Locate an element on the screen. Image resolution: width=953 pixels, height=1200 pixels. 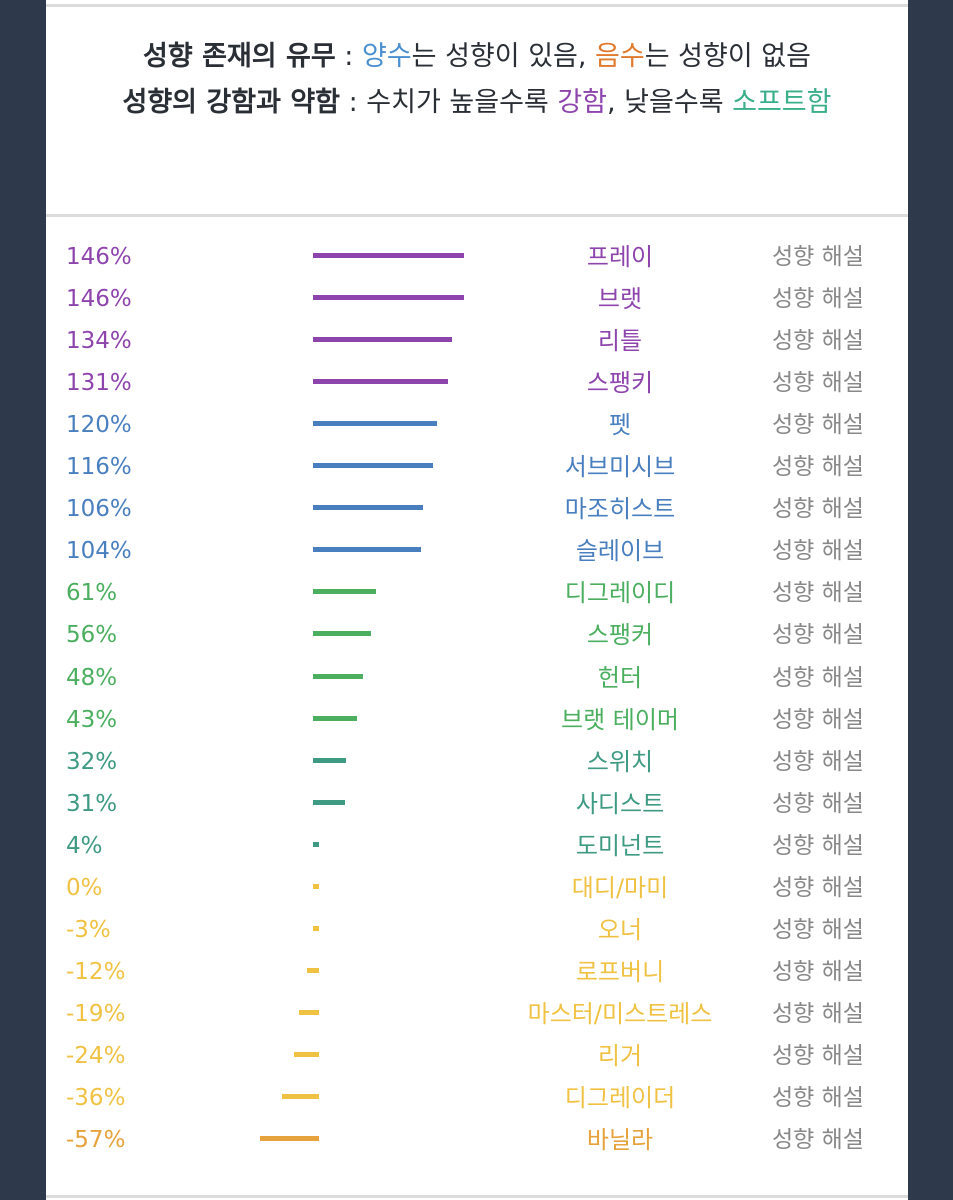
chart-divider-top is located at coordinates (477, 215).